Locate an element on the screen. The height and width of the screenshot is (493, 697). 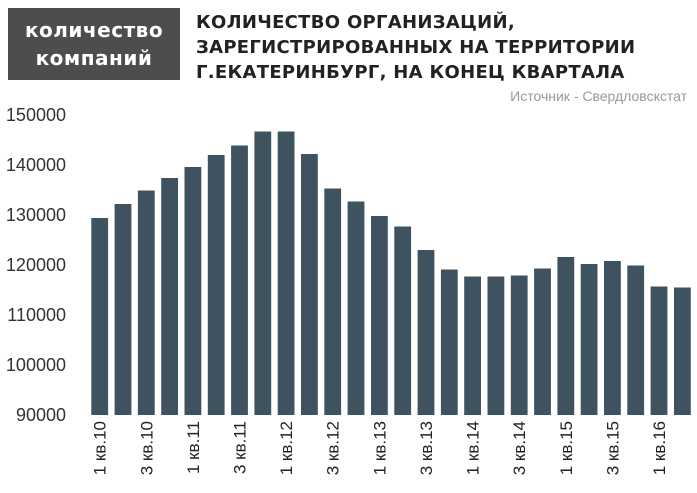
x-tick-label: 1 кв.14 is located at coordinates (473, 448).